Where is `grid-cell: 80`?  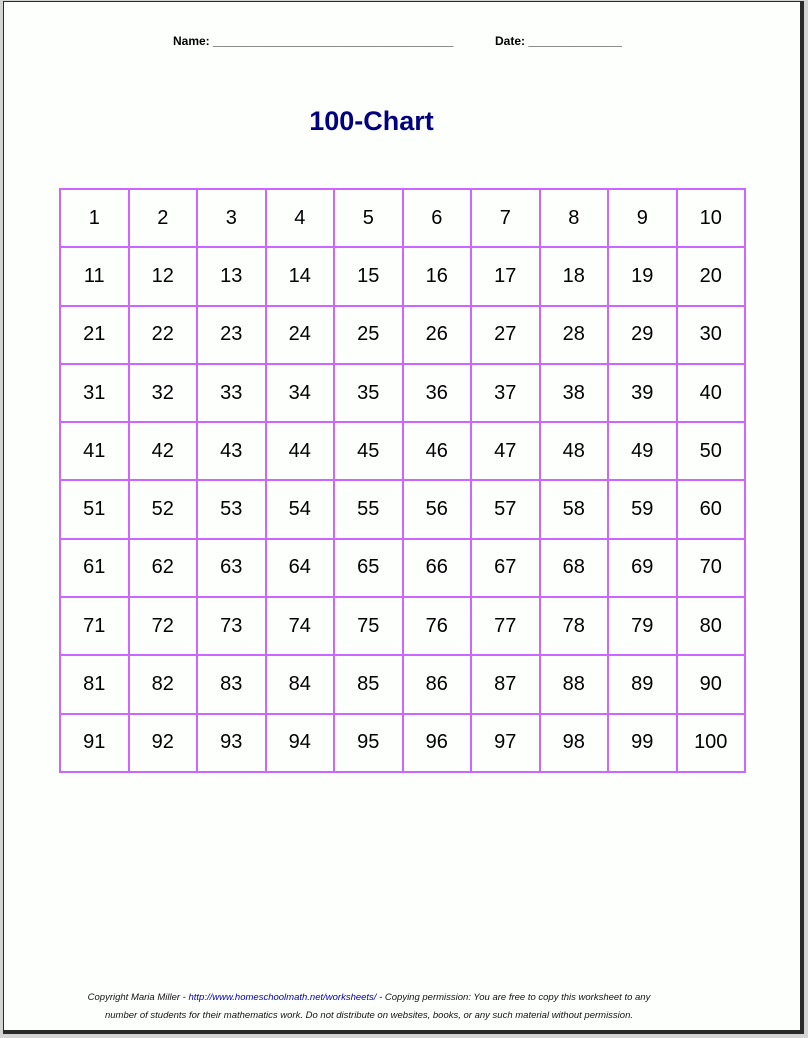
grid-cell: 80 is located at coordinates (710, 626).